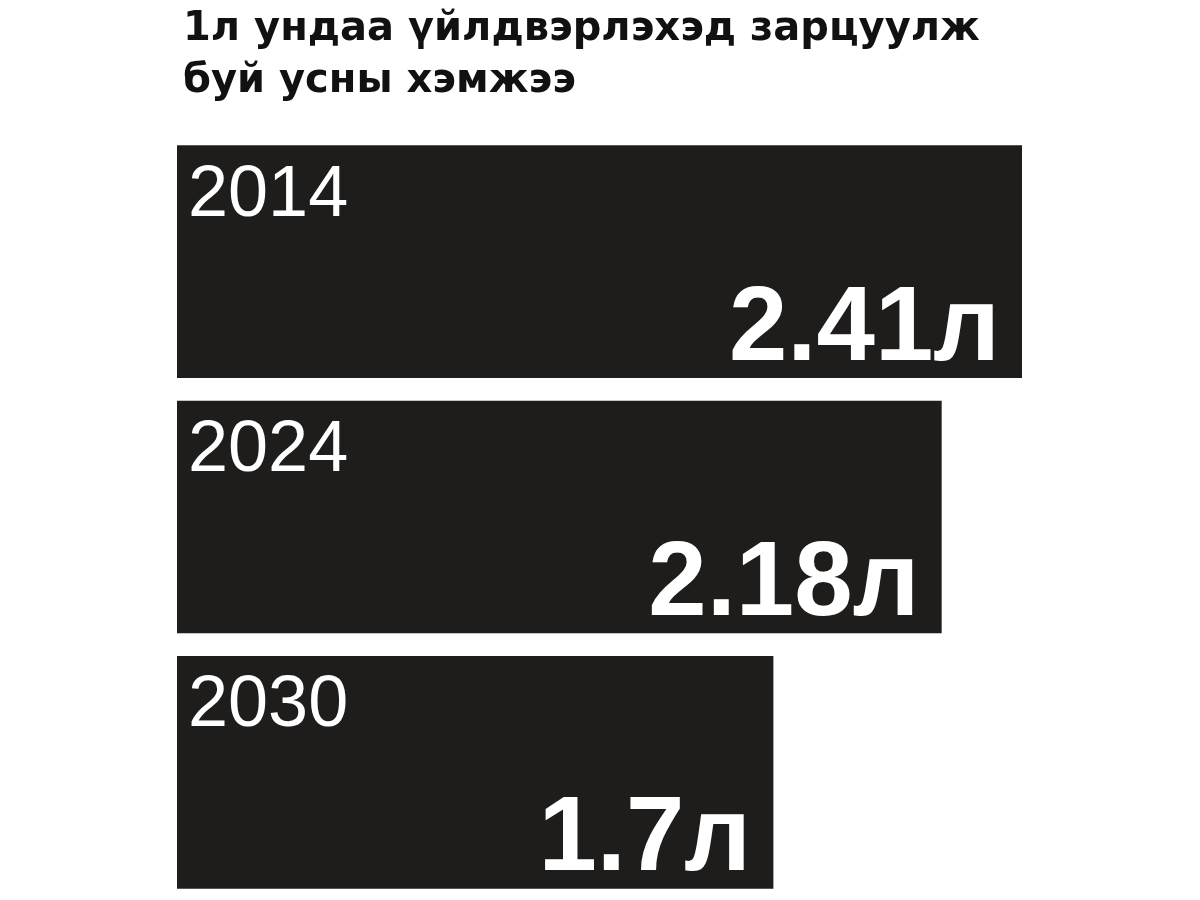 Image resolution: width=1200 pixels, height=900 pixels. I want to click on y-tick-label: 2030, so click(268, 701).